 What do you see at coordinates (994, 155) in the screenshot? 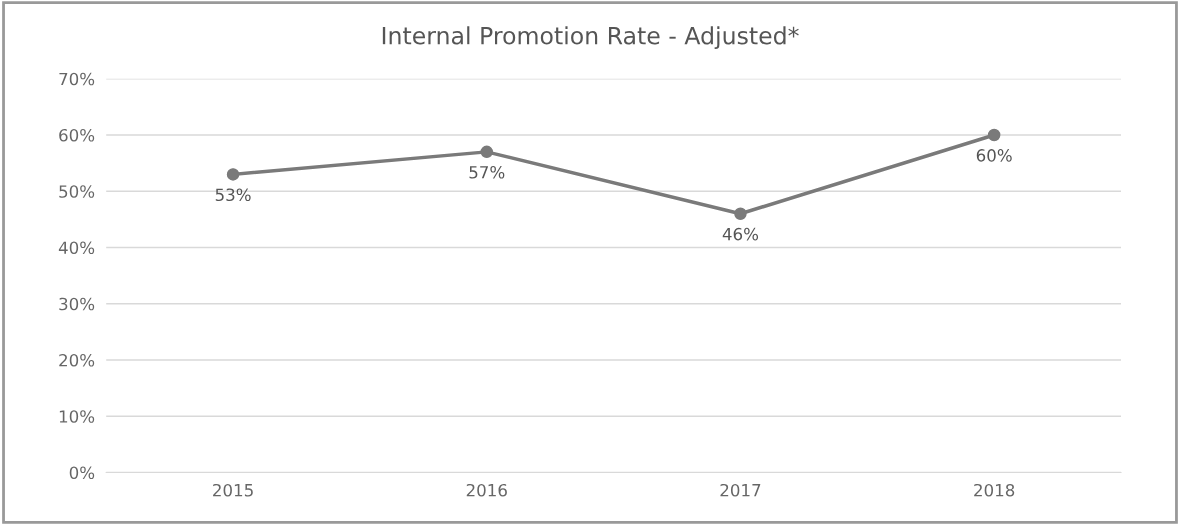
I see `data-label: 60%` at bounding box center [994, 155].